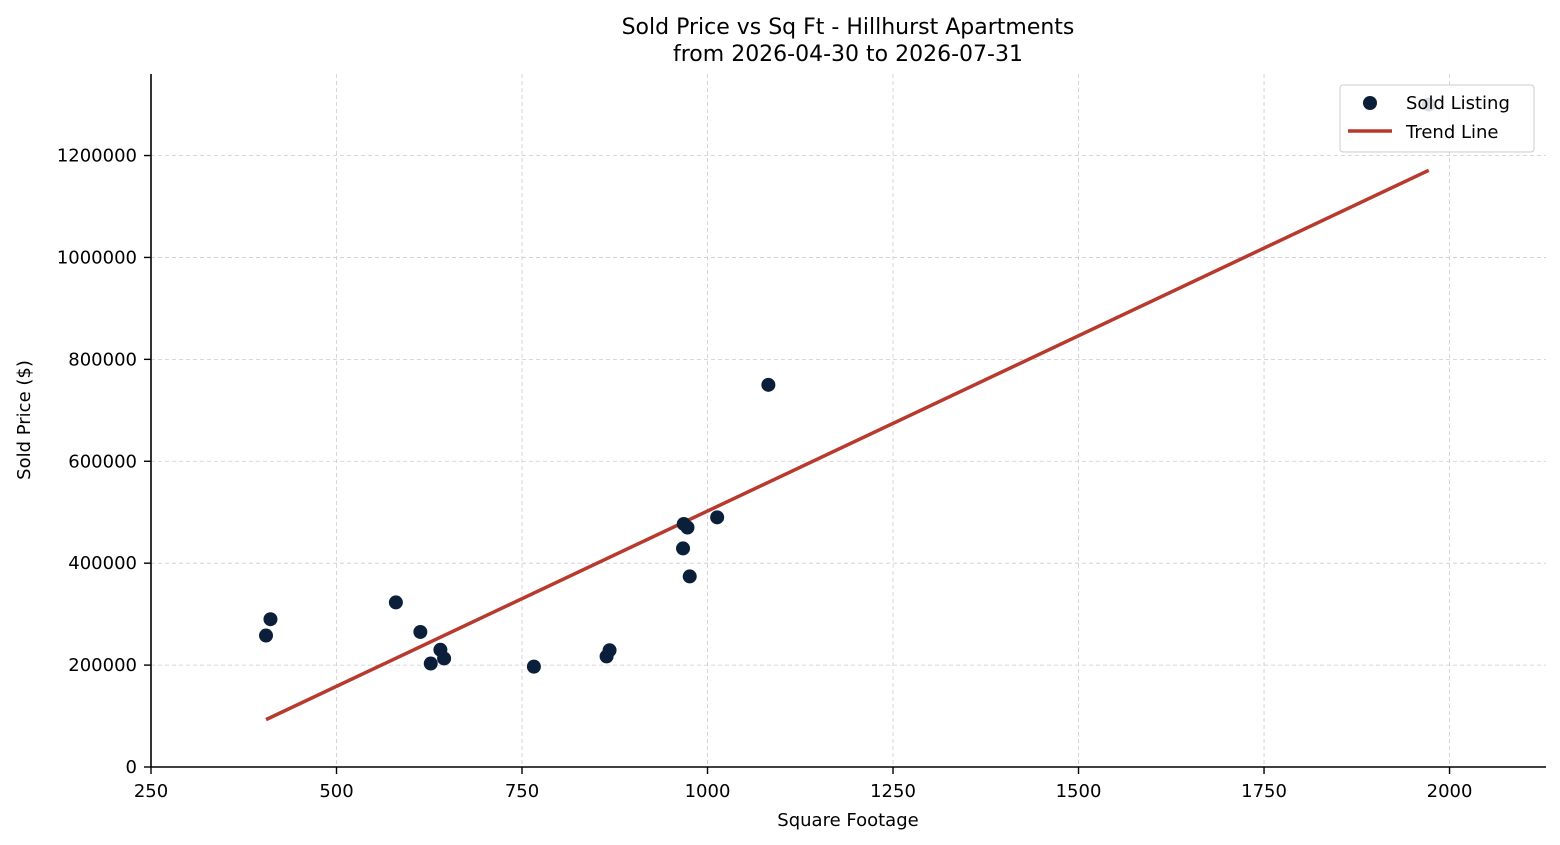  What do you see at coordinates (708, 791) in the screenshot?
I see `x-tick-label: 1000` at bounding box center [708, 791].